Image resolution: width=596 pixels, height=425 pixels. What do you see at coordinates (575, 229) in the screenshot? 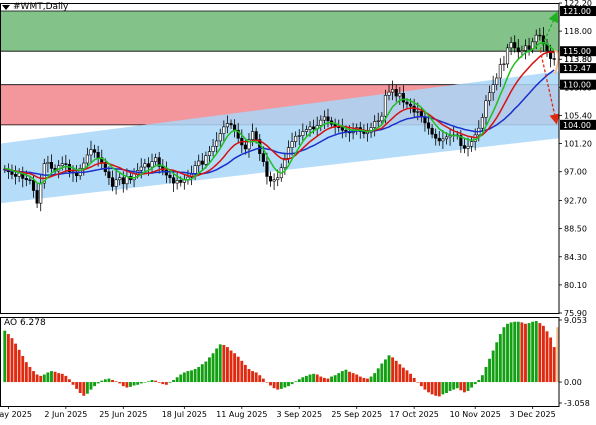
I see `y-tick-label: 88.50` at bounding box center [575, 229].